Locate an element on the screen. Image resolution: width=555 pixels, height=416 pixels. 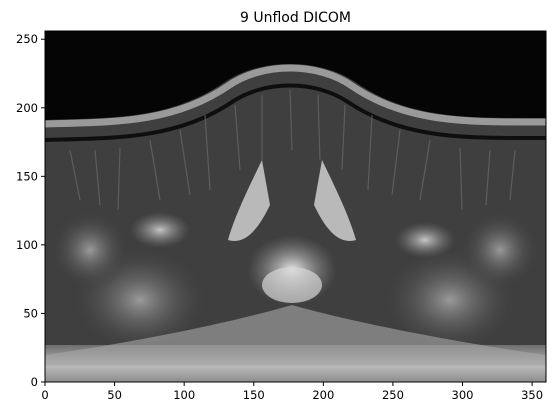
central-bright-left is located at coordinates (249, 200).